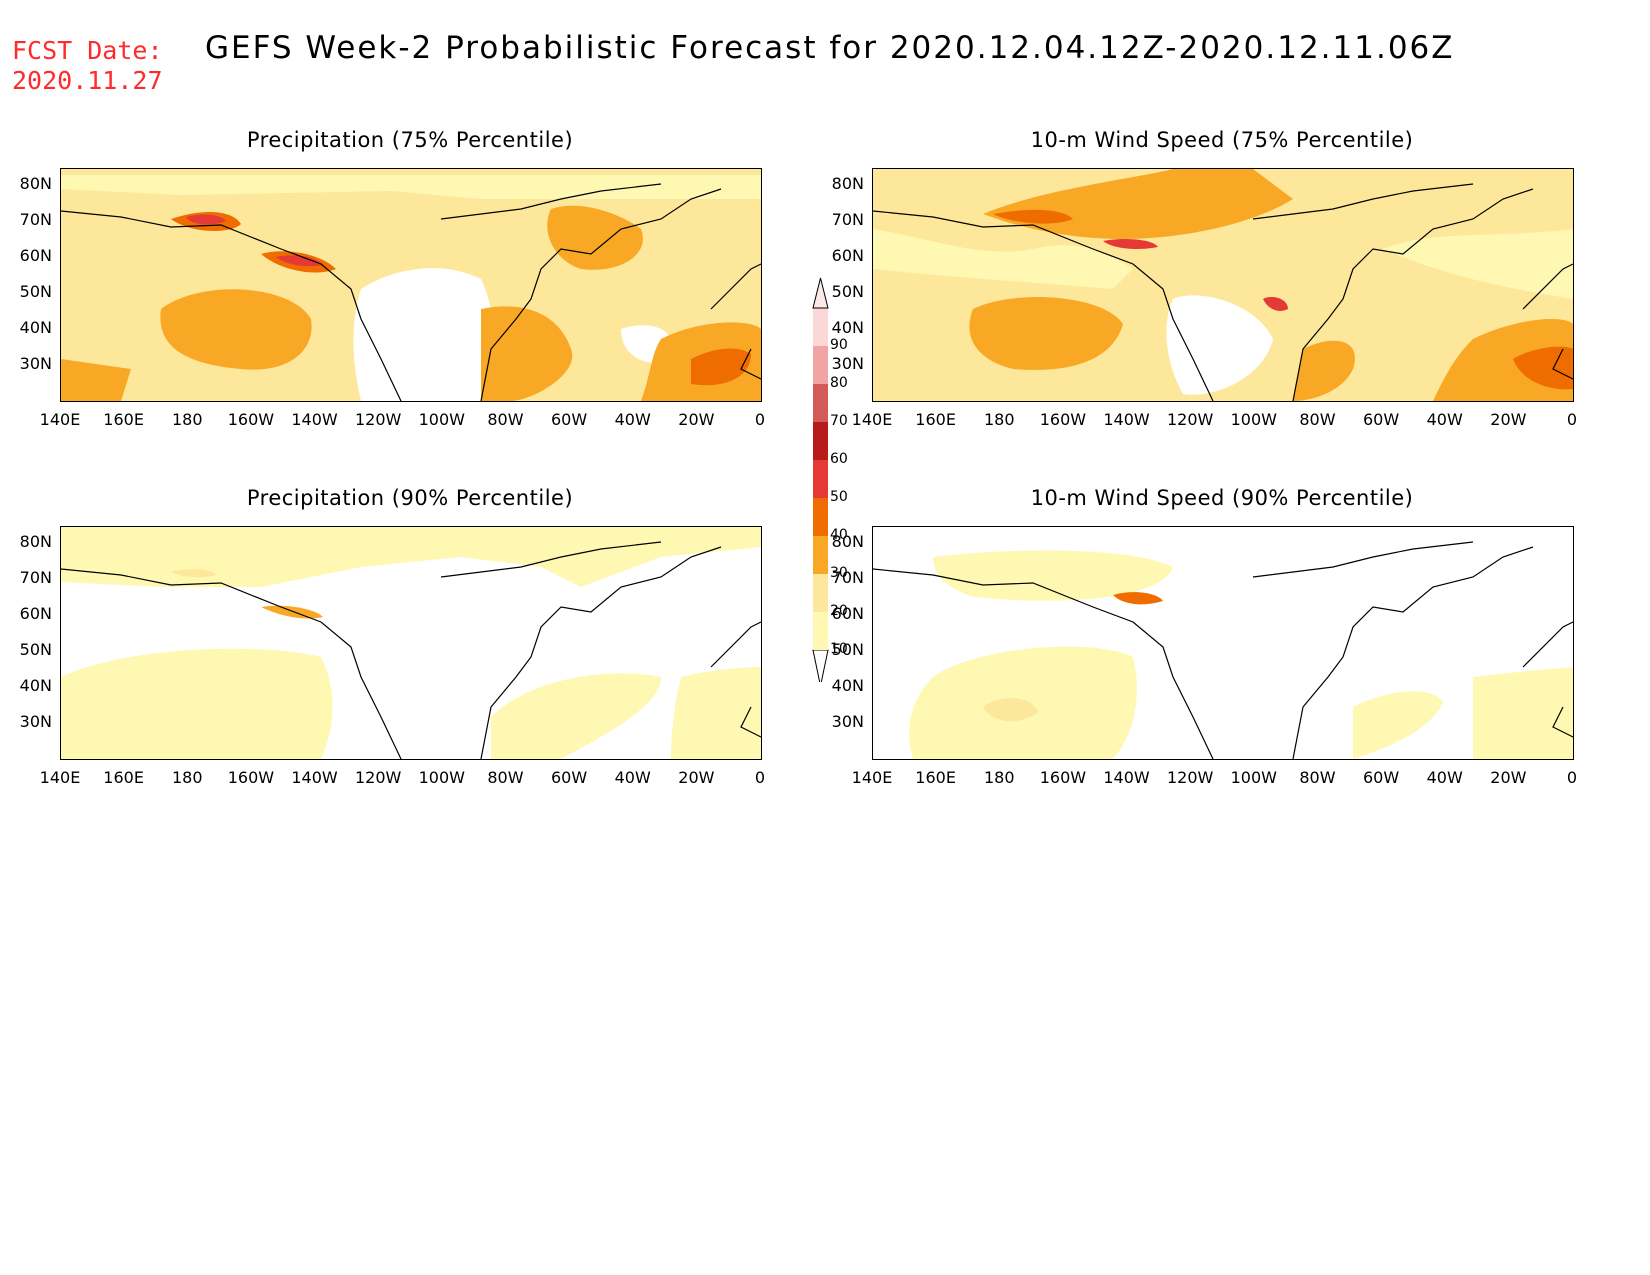  What do you see at coordinates (839, 459) in the screenshot?
I see `legend-label: 60` at bounding box center [839, 459].